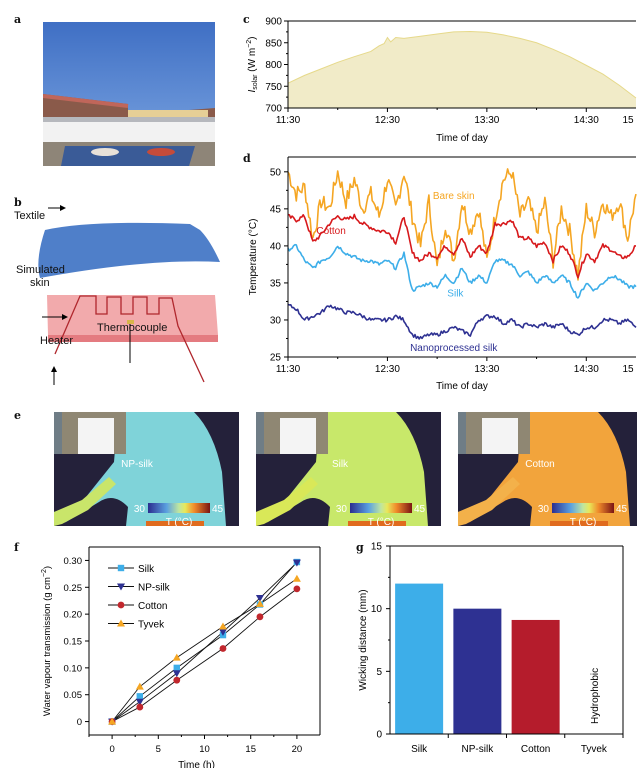 This screenshot has height=768, width=637. What do you see at coordinates (128, 156) in the screenshot?
I see `test-box` at bounding box center [128, 156].